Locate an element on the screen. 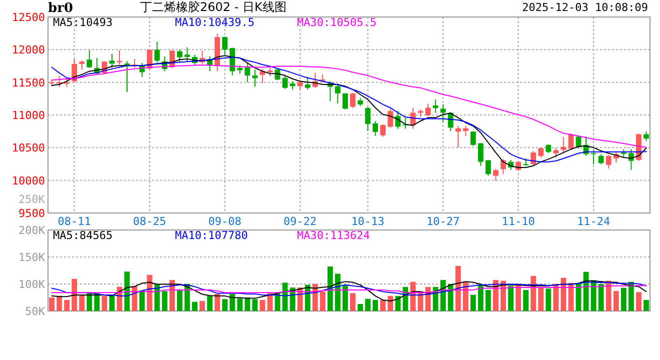  y-tick-label: 10000 is located at coordinates (28, 181).